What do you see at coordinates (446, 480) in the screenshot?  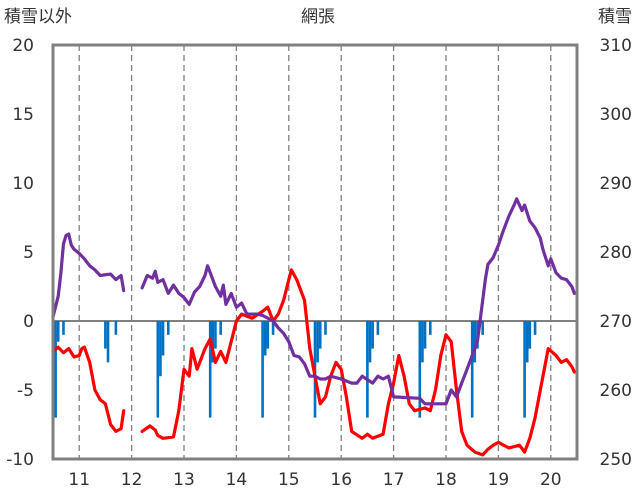 I see `x-tick-18: 18` at bounding box center [446, 480].